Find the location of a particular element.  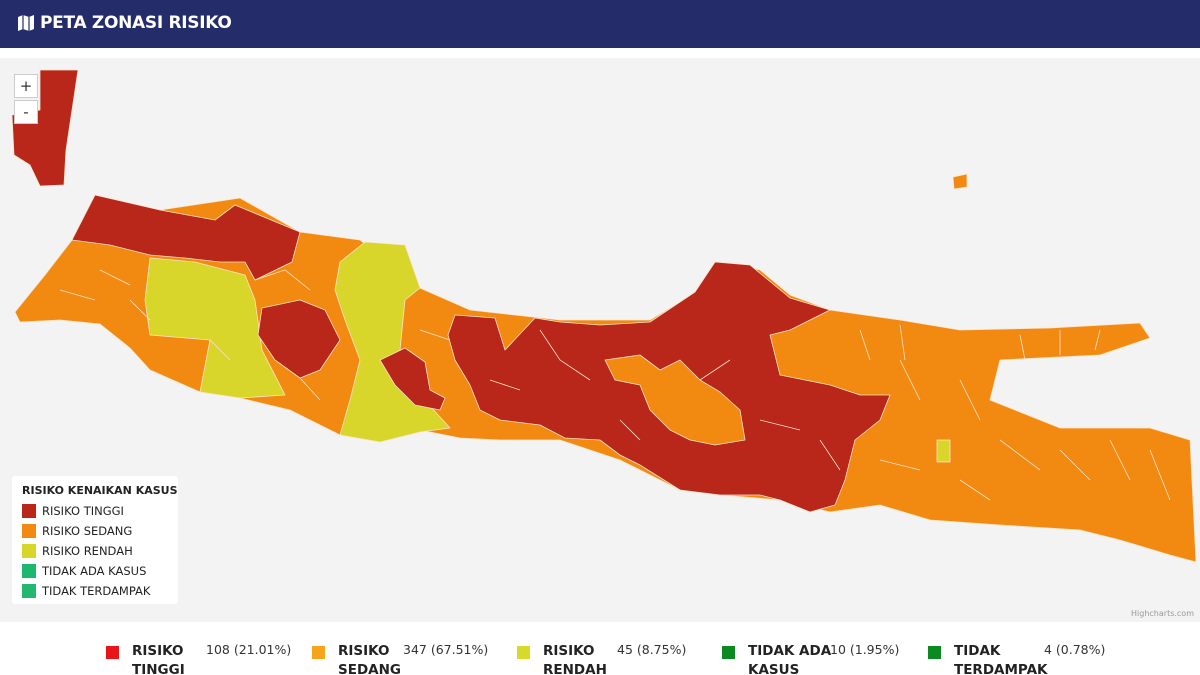

stat-label: RISIKO TINGGI is located at coordinates (158, 659).